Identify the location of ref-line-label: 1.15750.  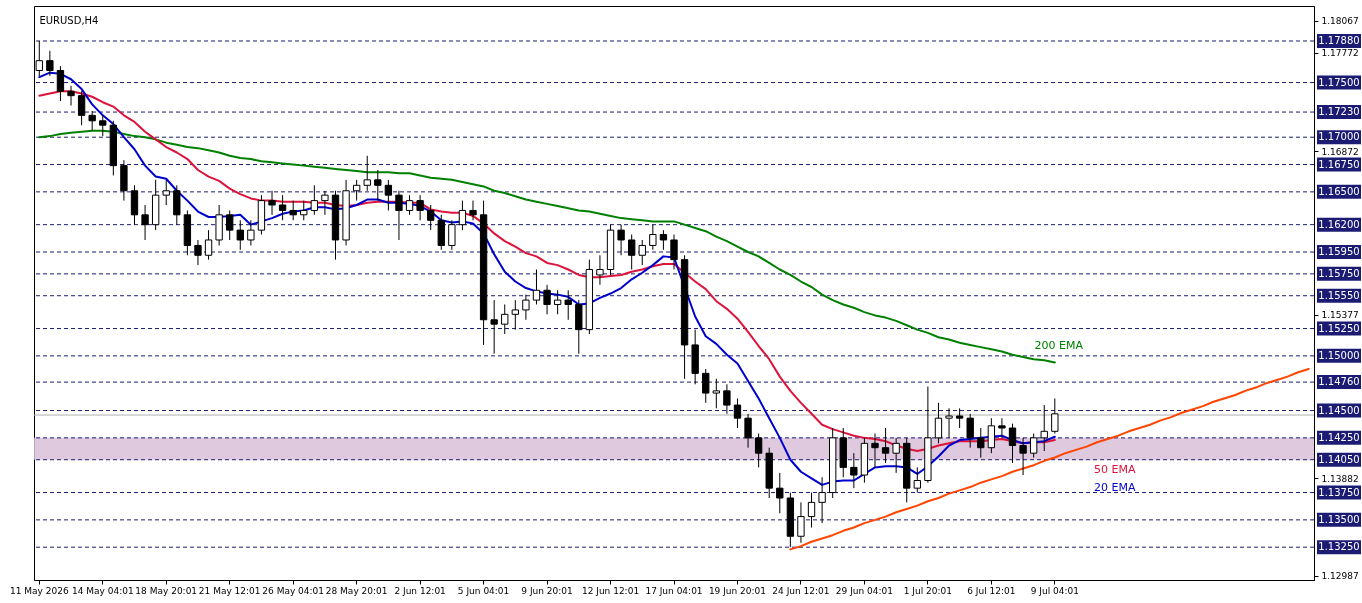
(1339, 273).